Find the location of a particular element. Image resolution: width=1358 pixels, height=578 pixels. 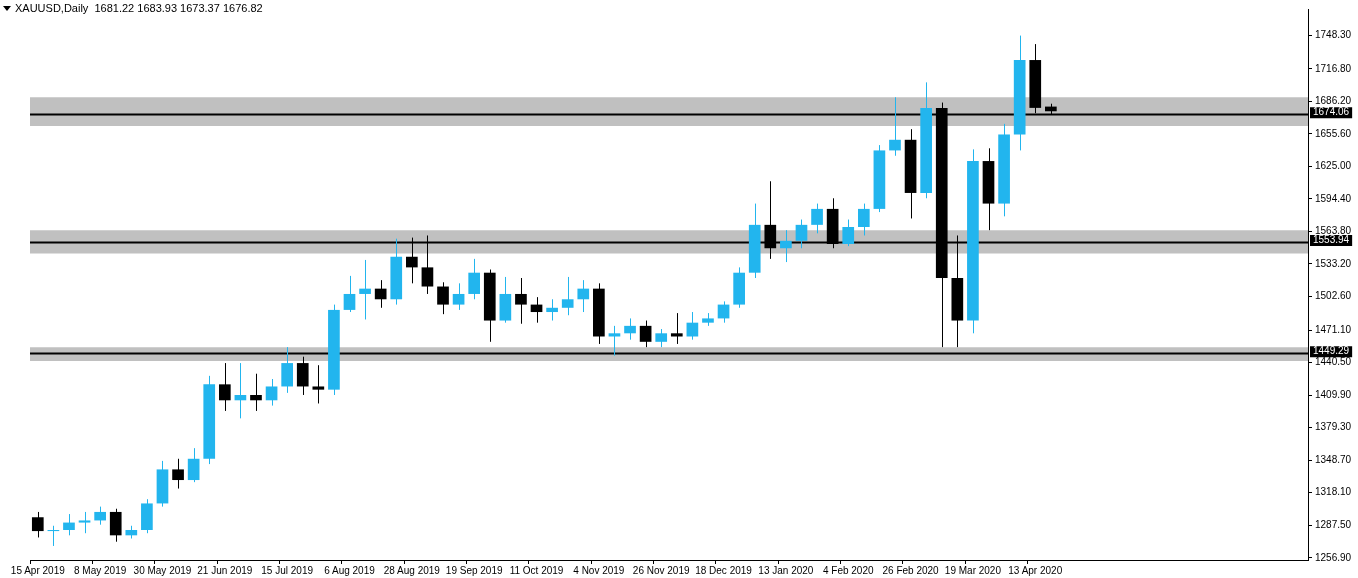

x-tick-label: 13 Apr 2020 is located at coordinates (1035, 570).